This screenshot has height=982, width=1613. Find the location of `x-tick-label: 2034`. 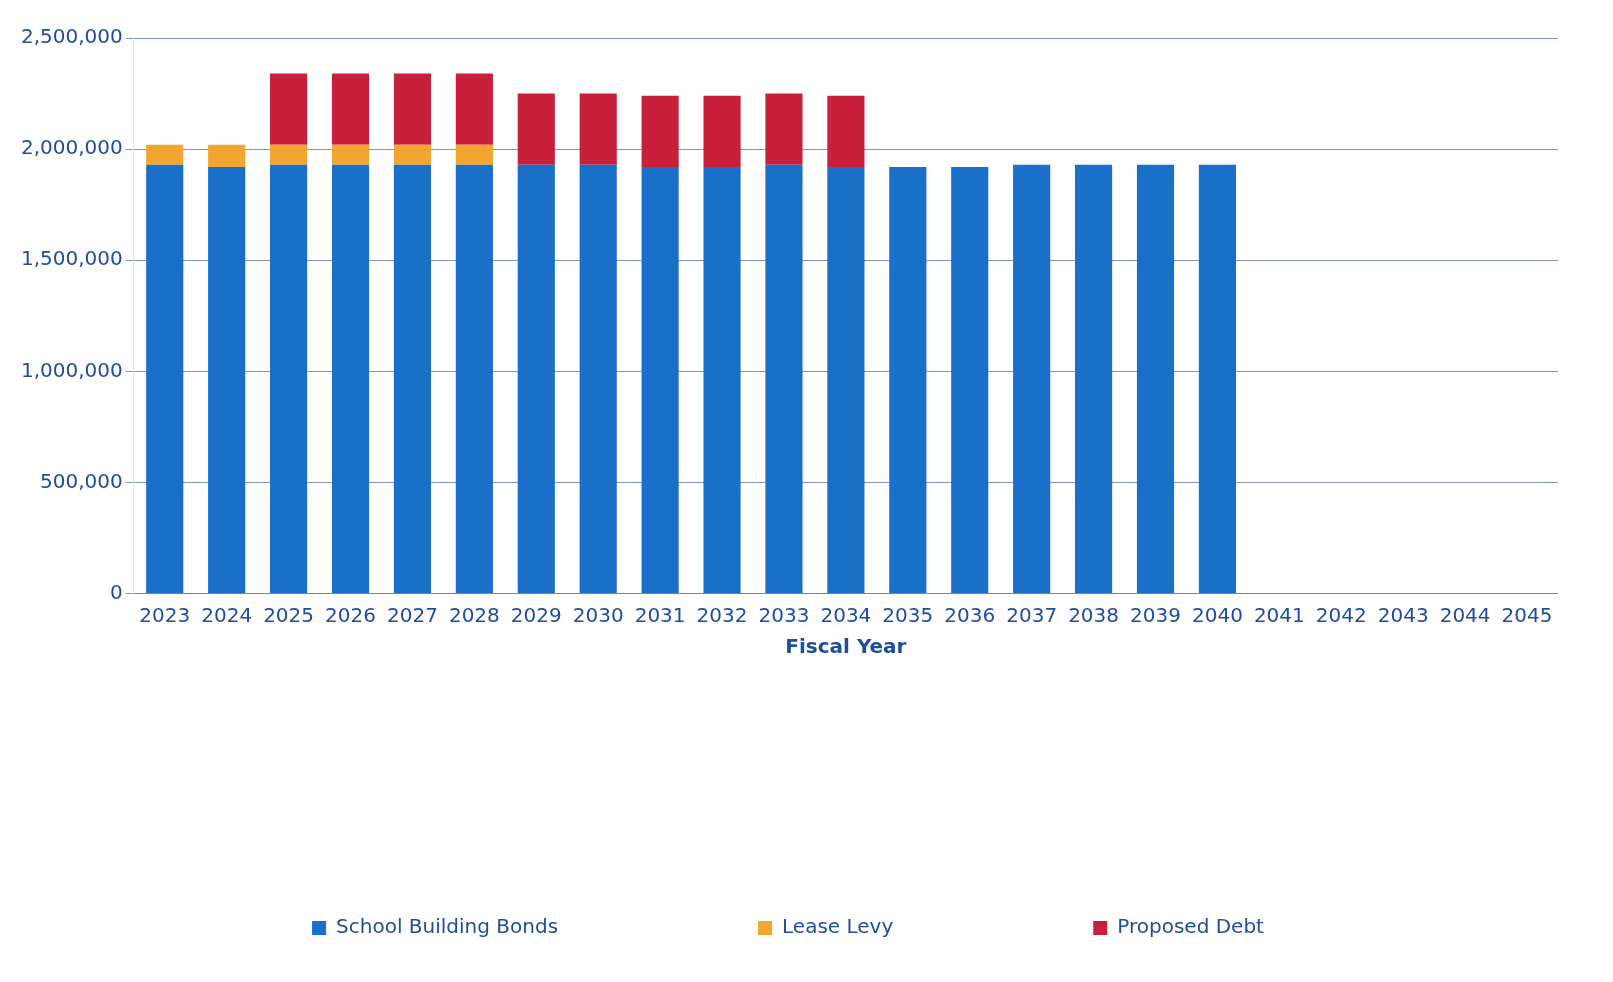

x-tick-label: 2034 is located at coordinates (846, 614).